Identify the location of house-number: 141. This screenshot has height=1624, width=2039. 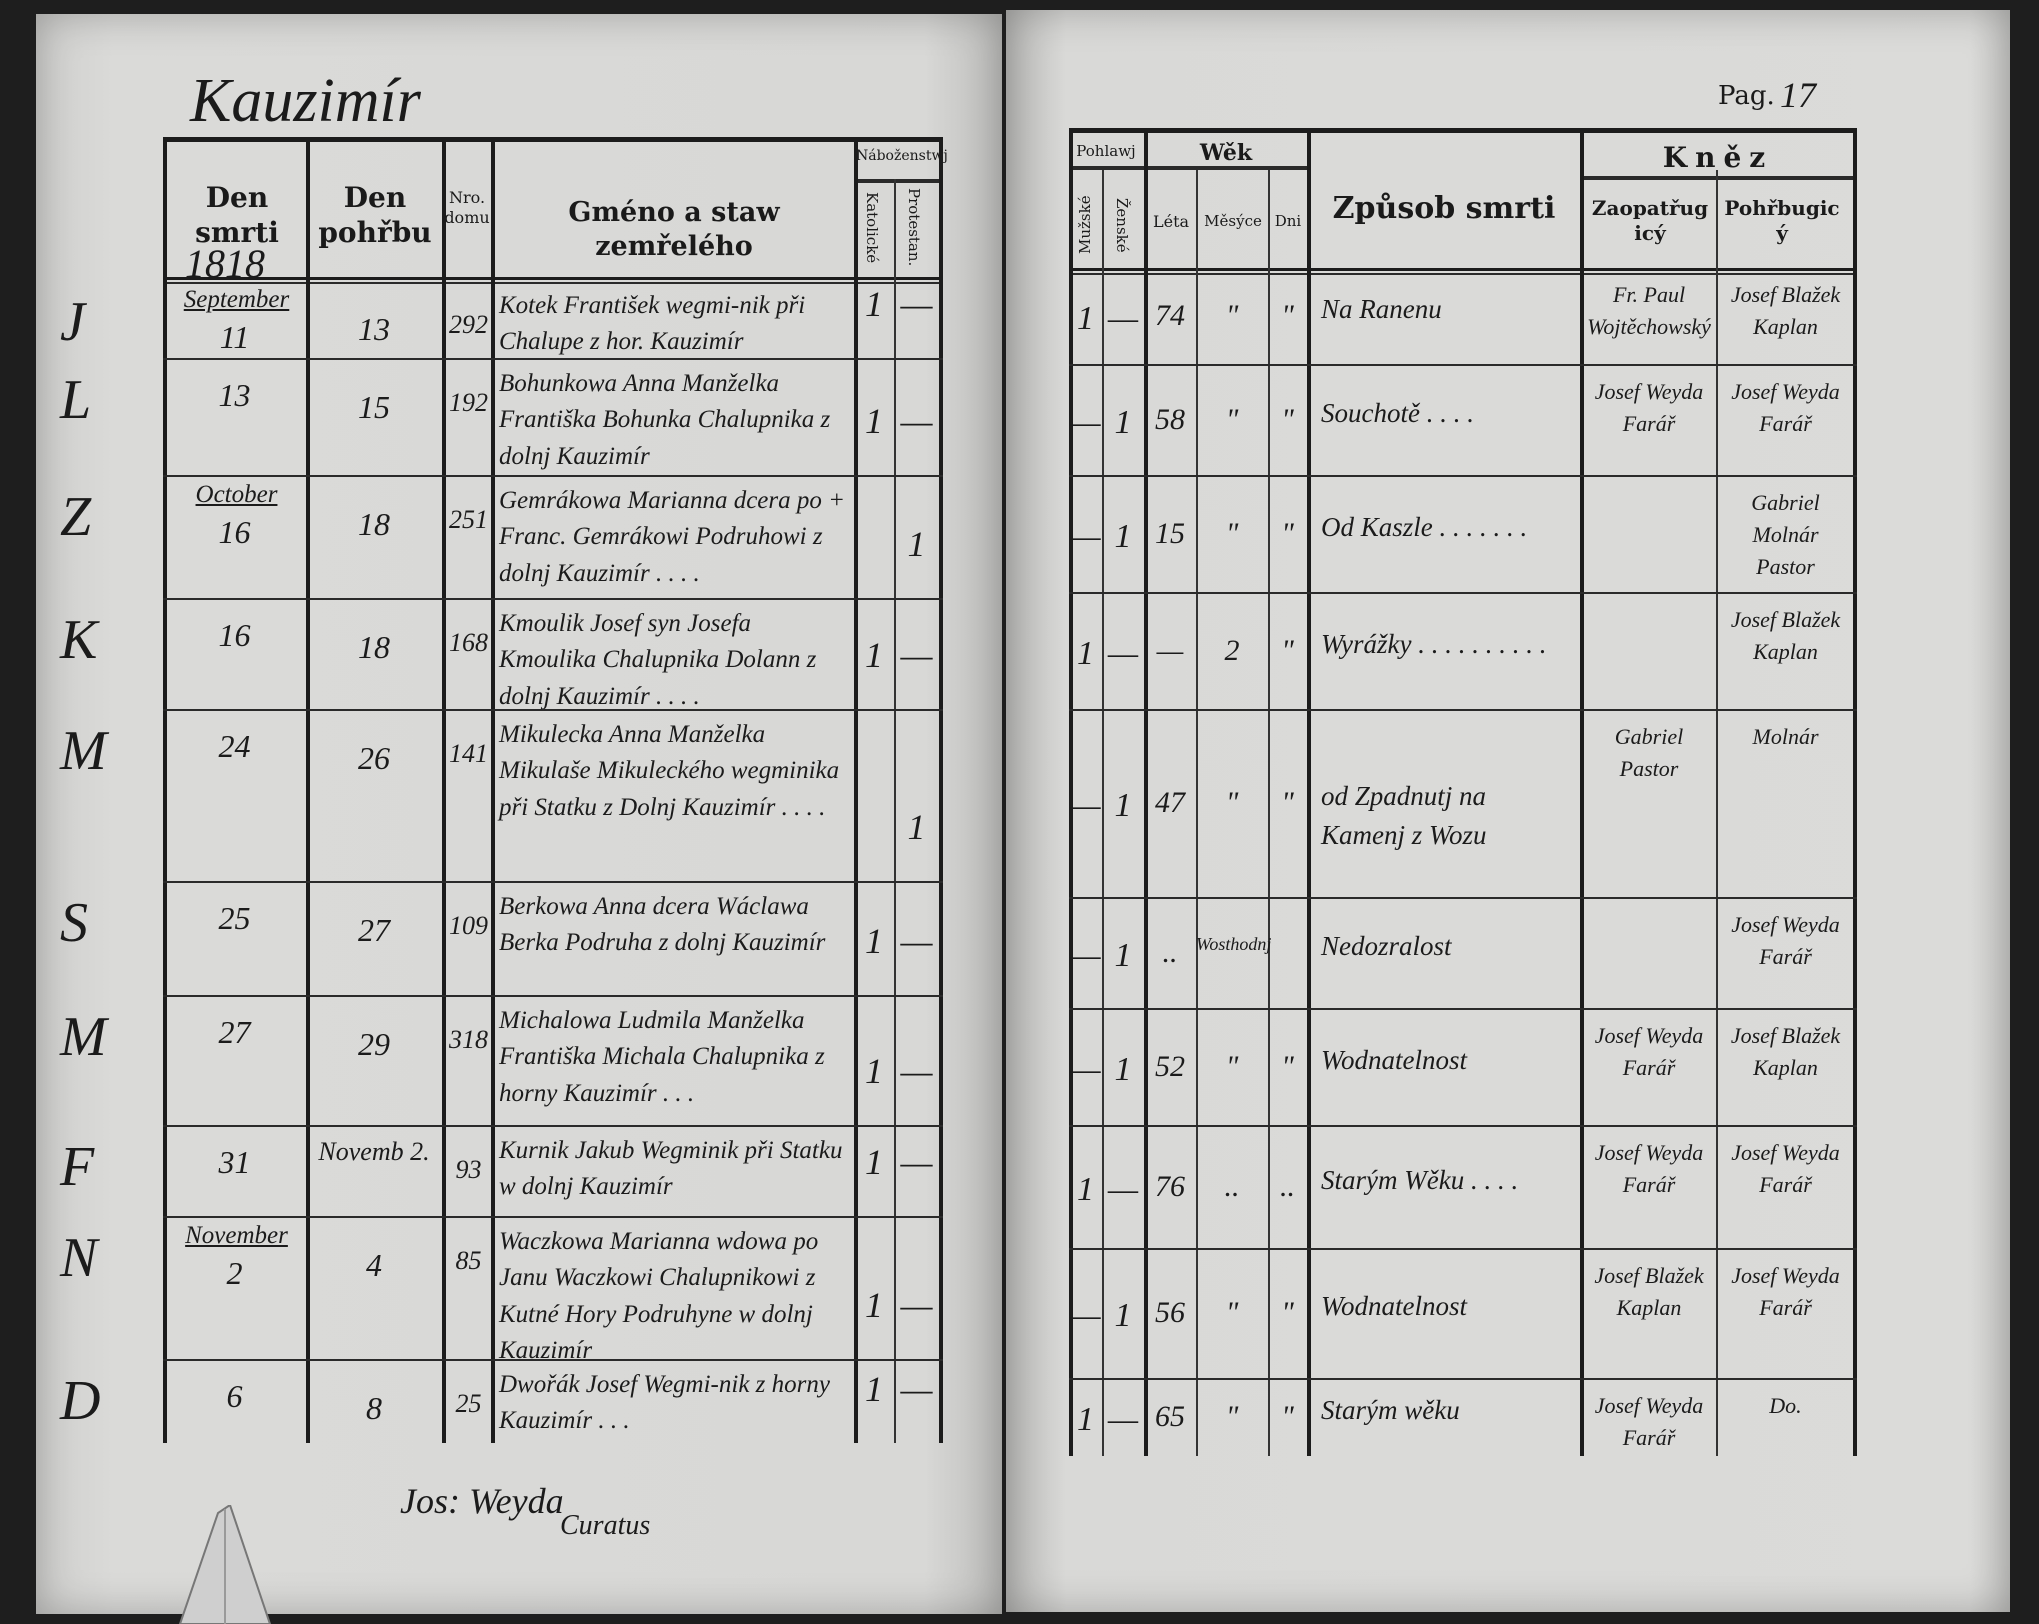
(468, 753).